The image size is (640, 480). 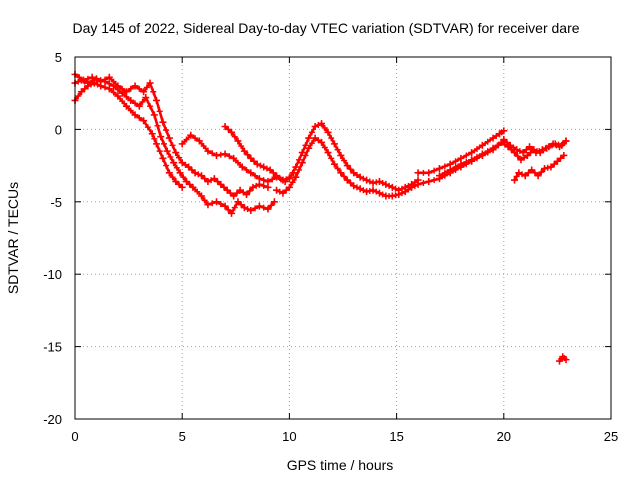 What do you see at coordinates (13, 238) in the screenshot?
I see `y-axis-label: SDTVAR / TECUs` at bounding box center [13, 238].